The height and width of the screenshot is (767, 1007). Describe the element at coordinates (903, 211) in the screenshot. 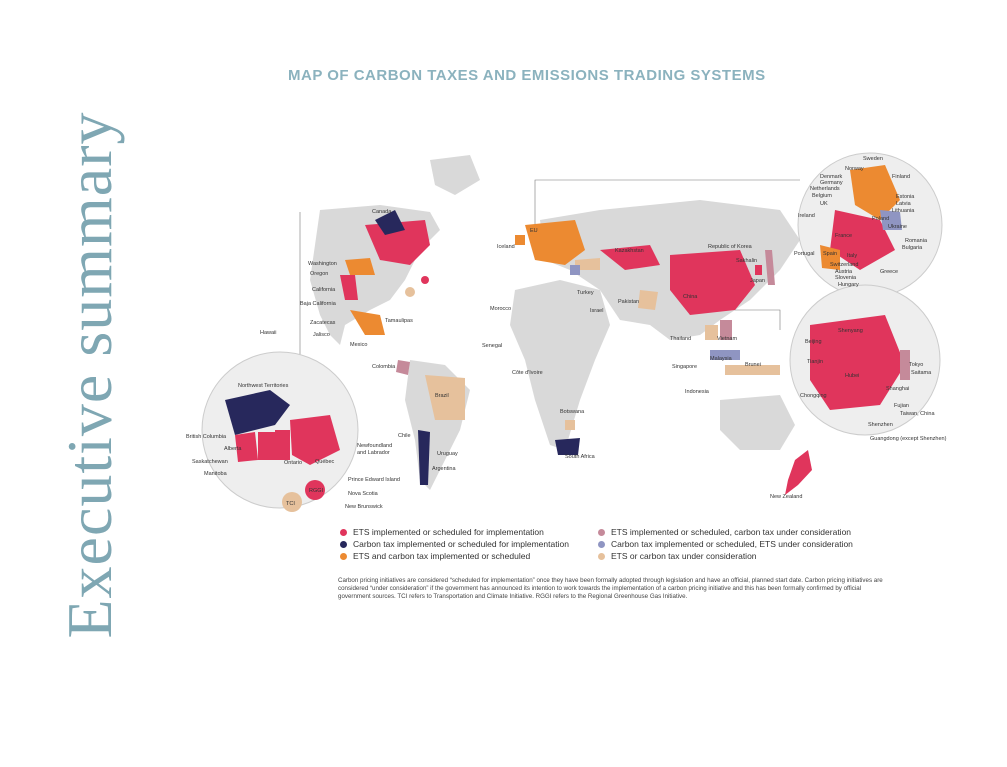

I see `label-lithuania: Lithuania` at that location.